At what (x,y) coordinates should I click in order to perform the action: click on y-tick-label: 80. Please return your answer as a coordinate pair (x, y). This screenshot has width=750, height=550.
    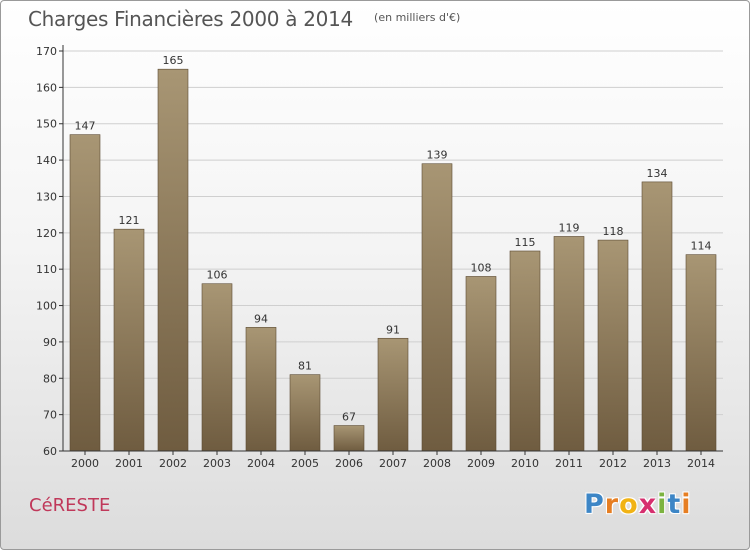
    Looking at the image, I should click on (50, 378).